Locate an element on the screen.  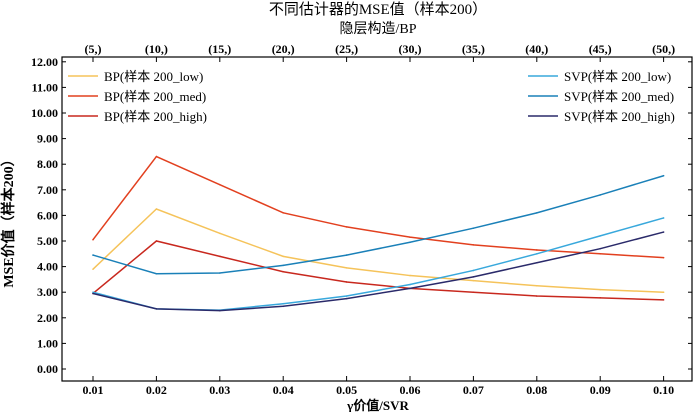
top-tick-label: (25,) is located at coordinates (346, 49).